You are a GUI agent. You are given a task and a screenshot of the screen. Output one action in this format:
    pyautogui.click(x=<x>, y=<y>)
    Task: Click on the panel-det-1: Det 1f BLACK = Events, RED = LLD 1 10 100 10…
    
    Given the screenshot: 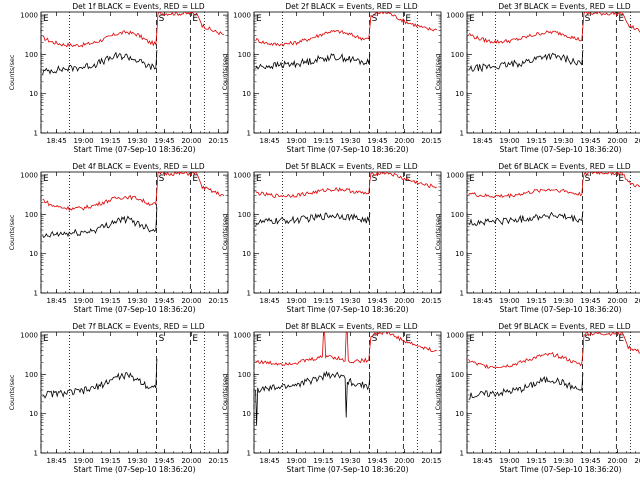 What is the action you would take?
    pyautogui.click(x=118, y=78)
    